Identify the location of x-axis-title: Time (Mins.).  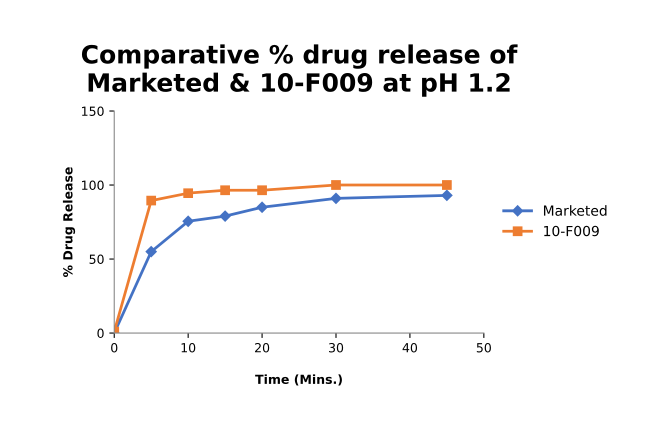
(298, 380).